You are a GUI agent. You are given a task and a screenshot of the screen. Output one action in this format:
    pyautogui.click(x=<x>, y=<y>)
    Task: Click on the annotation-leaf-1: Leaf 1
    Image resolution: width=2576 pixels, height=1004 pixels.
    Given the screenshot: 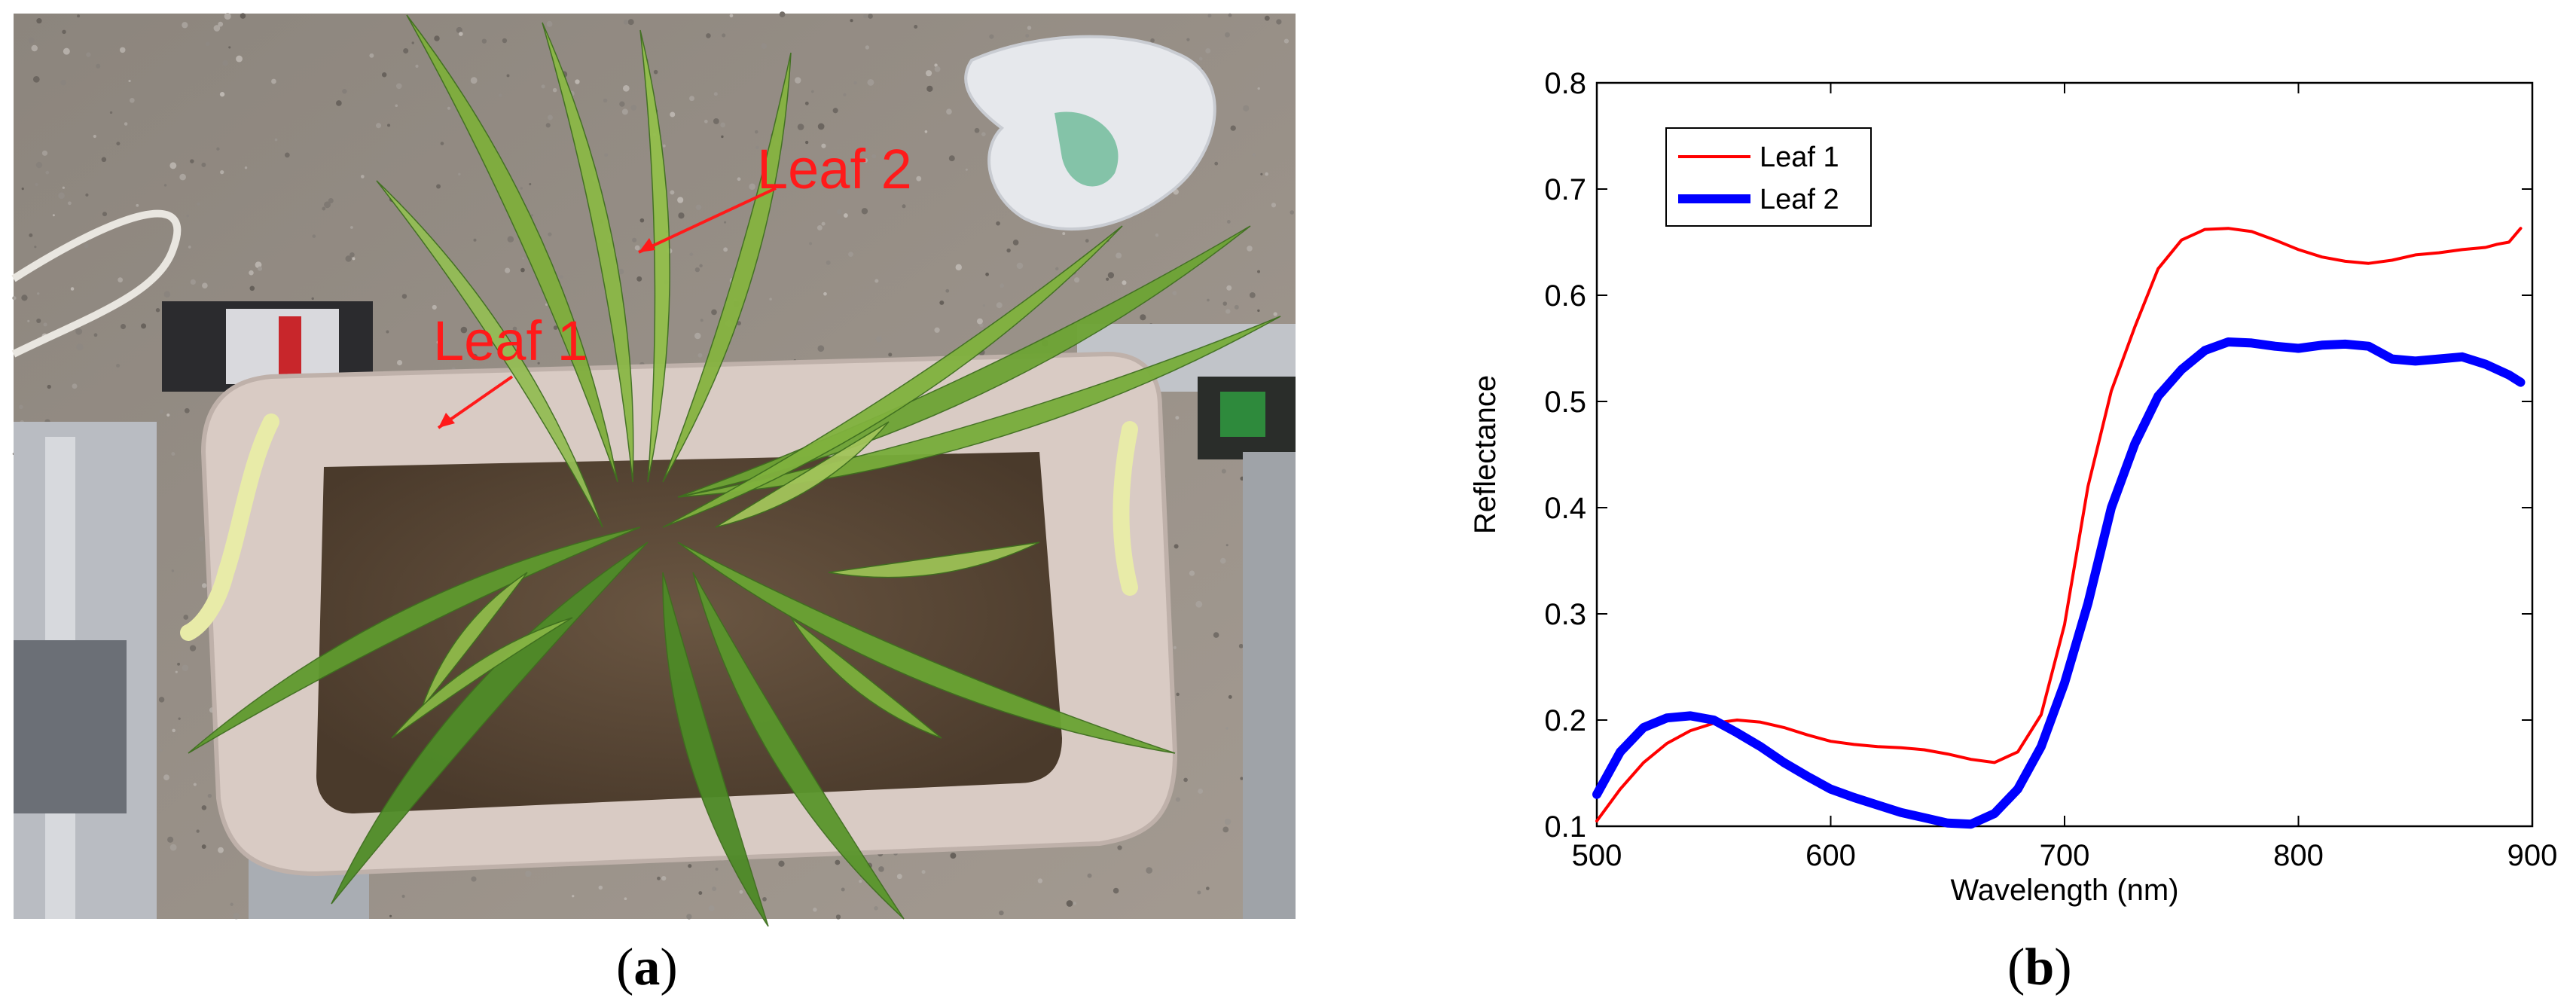 What is the action you would take?
    pyautogui.click(x=511, y=369)
    